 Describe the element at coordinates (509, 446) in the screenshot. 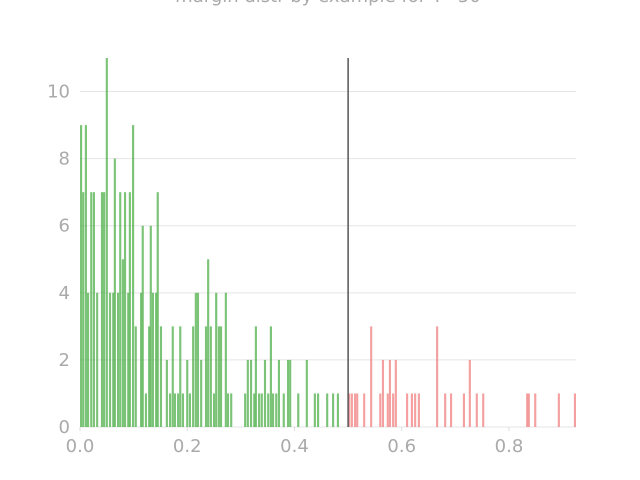

I see `x-tick-label: 0.8` at that location.